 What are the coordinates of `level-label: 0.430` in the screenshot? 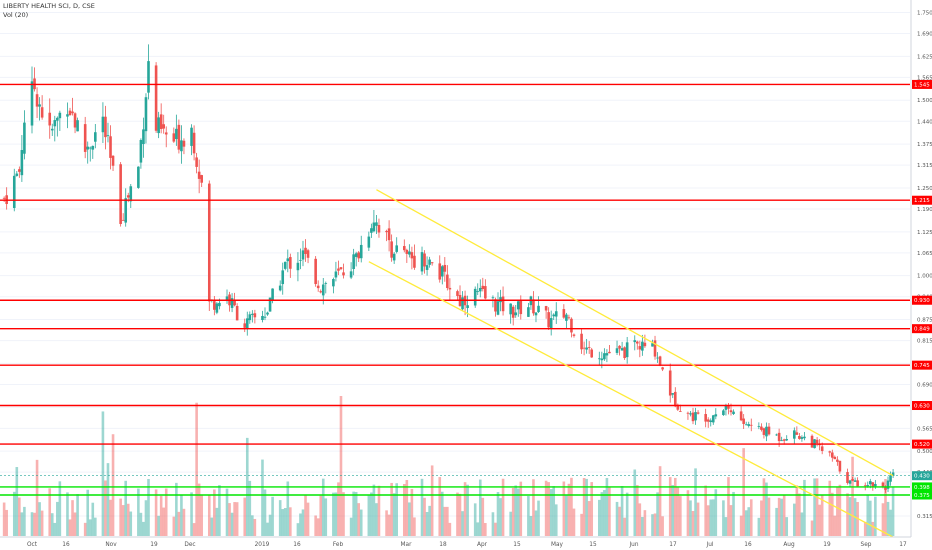 It's located at (922, 476).